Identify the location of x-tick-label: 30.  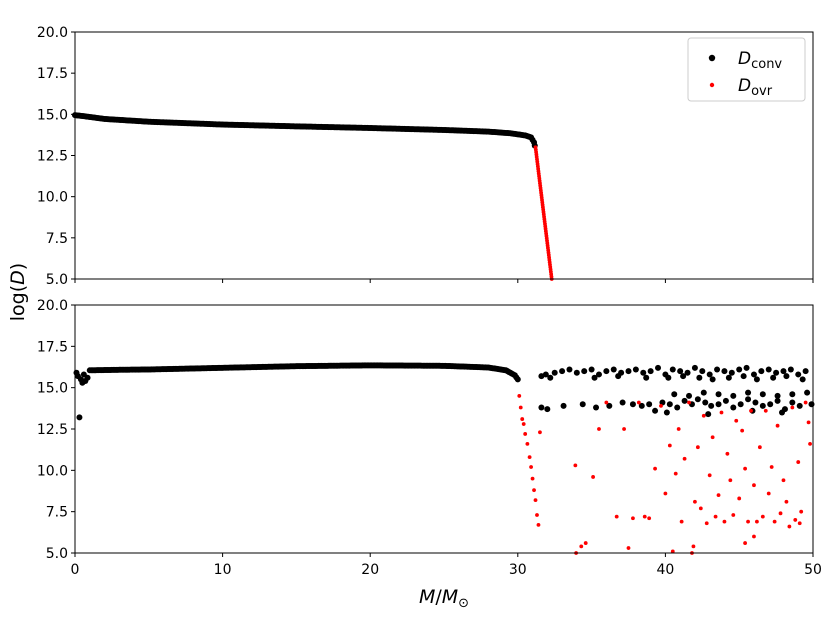
(518, 570).